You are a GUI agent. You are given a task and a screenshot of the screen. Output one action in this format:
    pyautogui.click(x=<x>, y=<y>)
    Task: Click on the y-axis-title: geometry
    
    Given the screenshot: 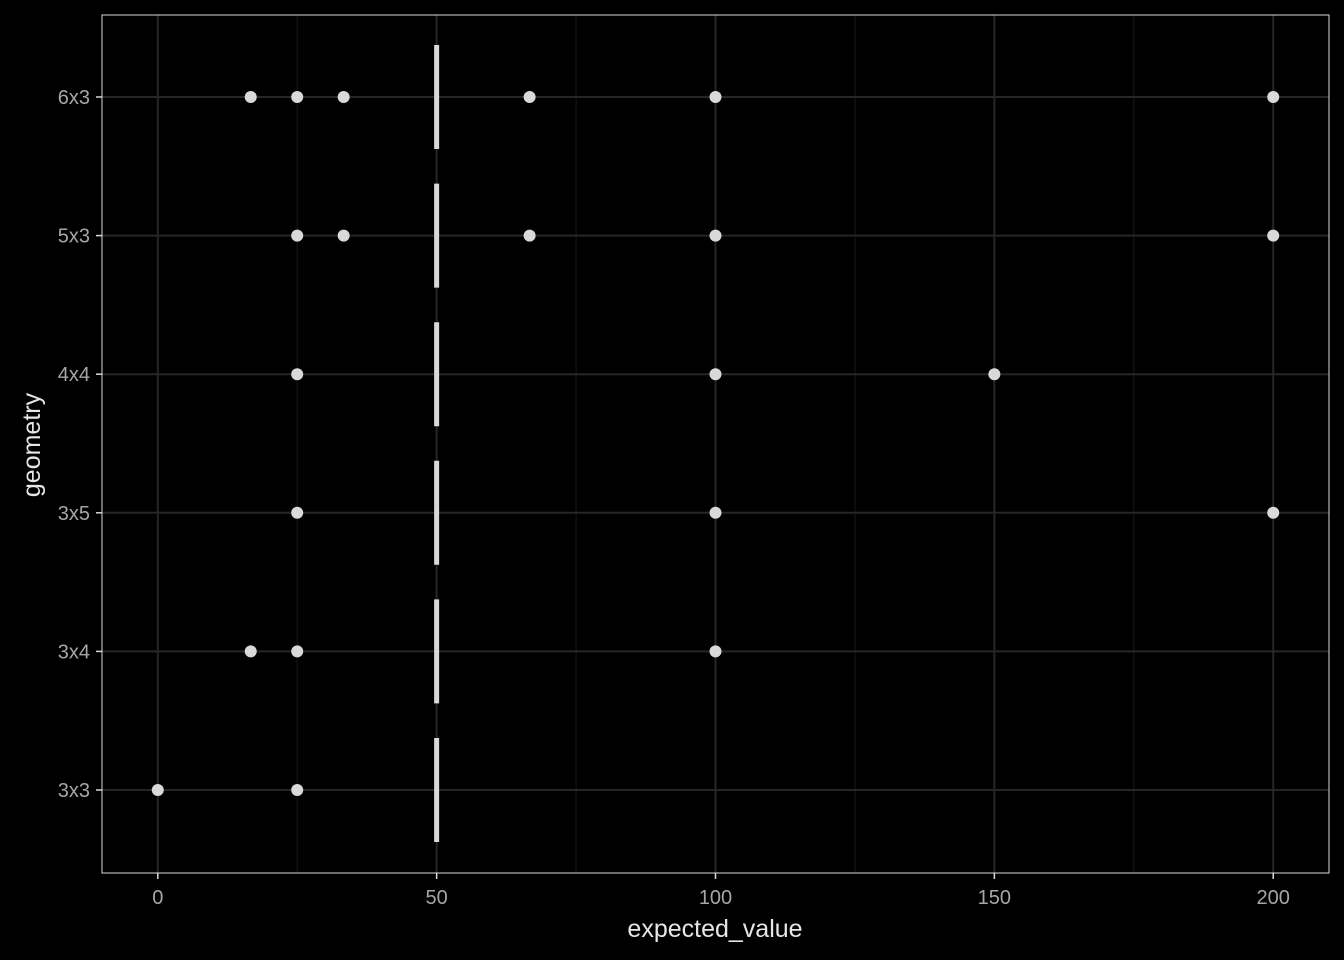 What is the action you would take?
    pyautogui.click(x=32, y=444)
    